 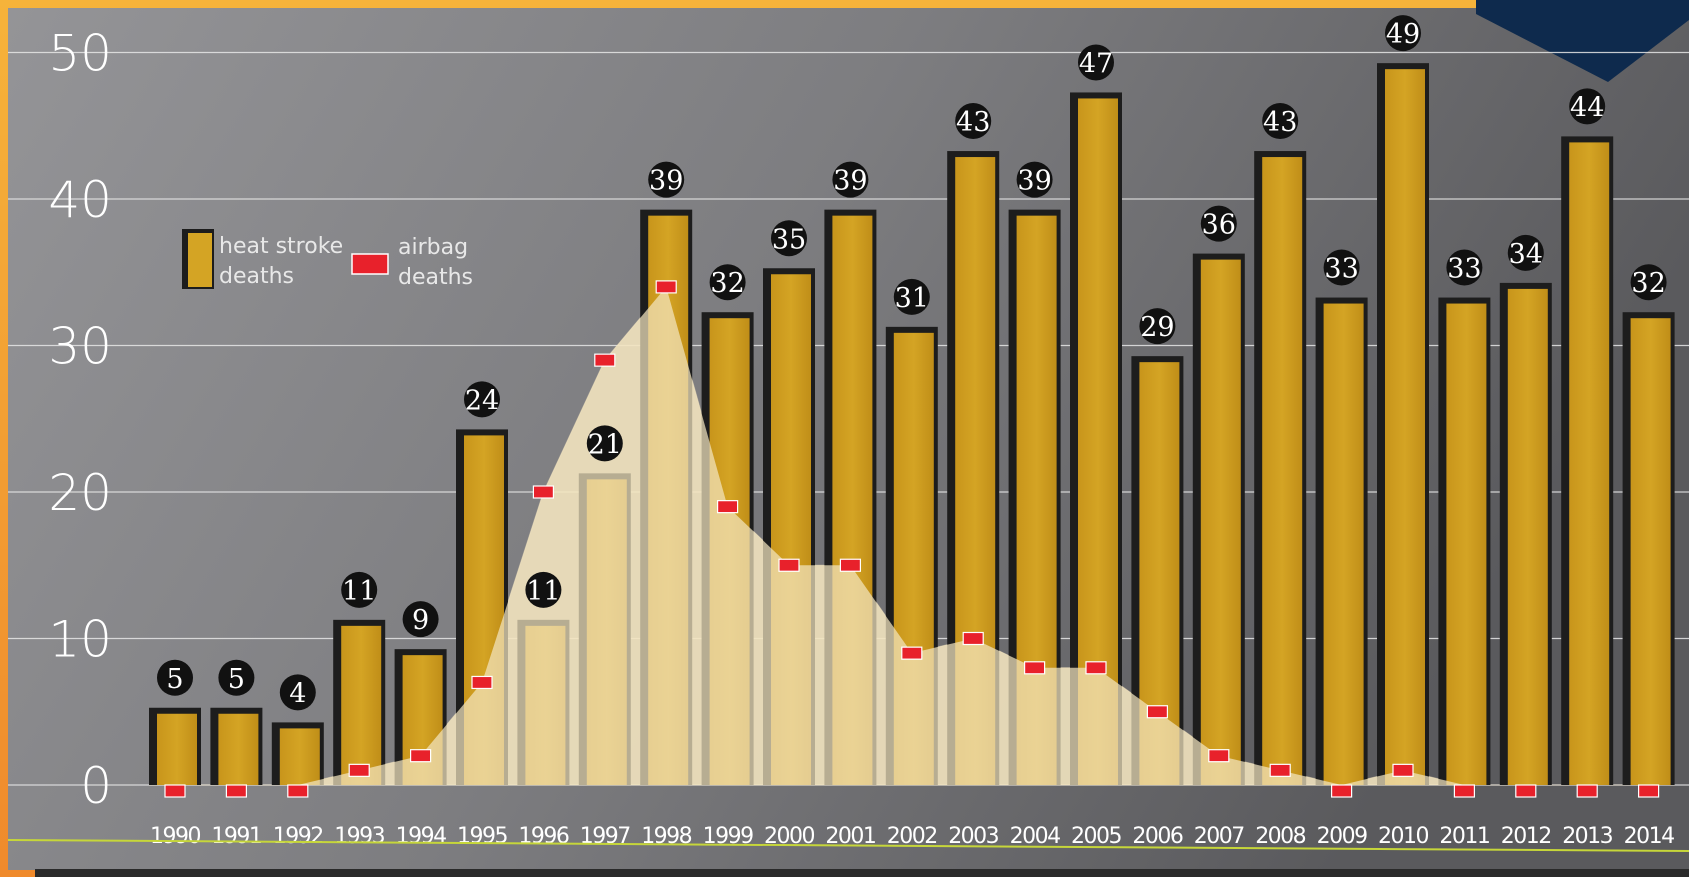 What do you see at coordinates (200, 260) in the screenshot?
I see `legend-heat-swatch` at bounding box center [200, 260].